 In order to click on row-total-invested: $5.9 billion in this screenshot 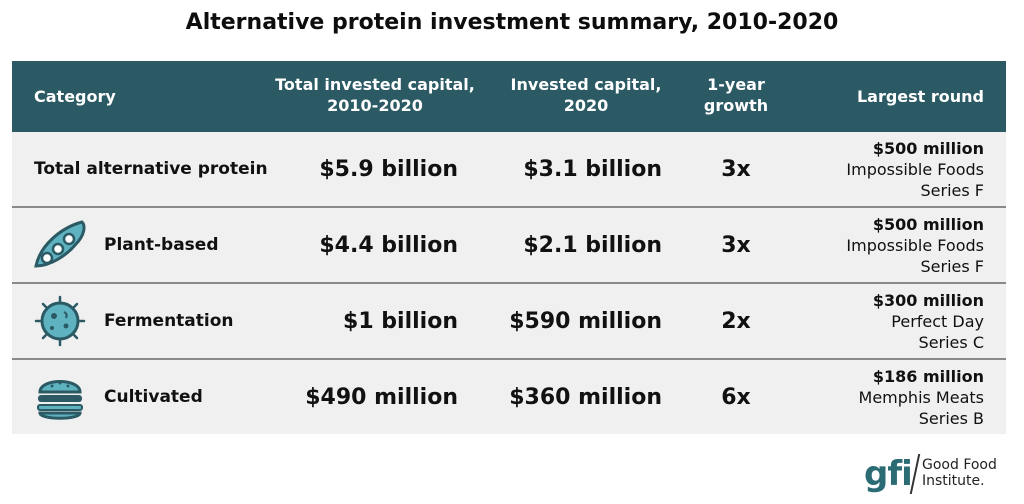, I will do `click(388, 169)`.